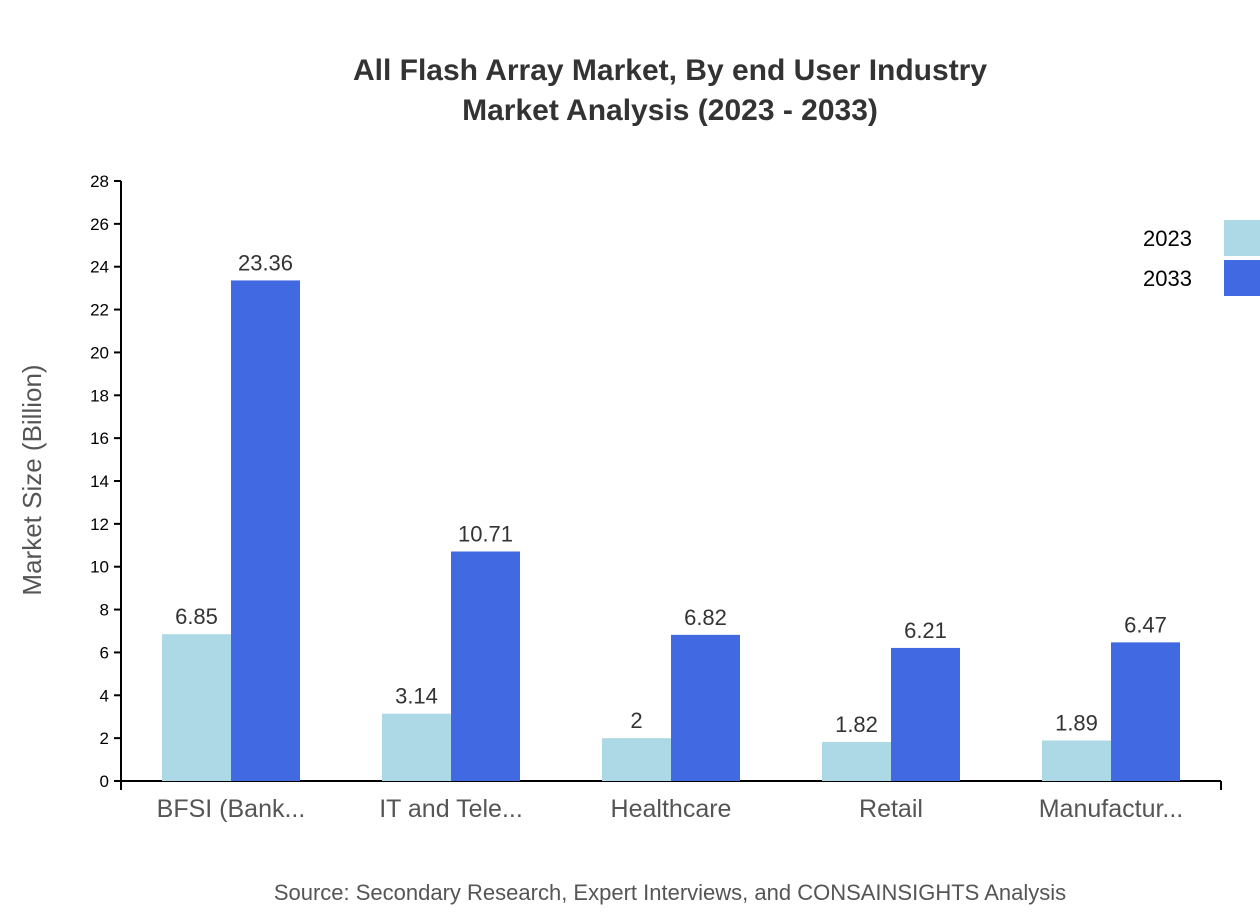  What do you see at coordinates (1167, 238) in the screenshot?
I see `legend-label: 2023` at bounding box center [1167, 238].